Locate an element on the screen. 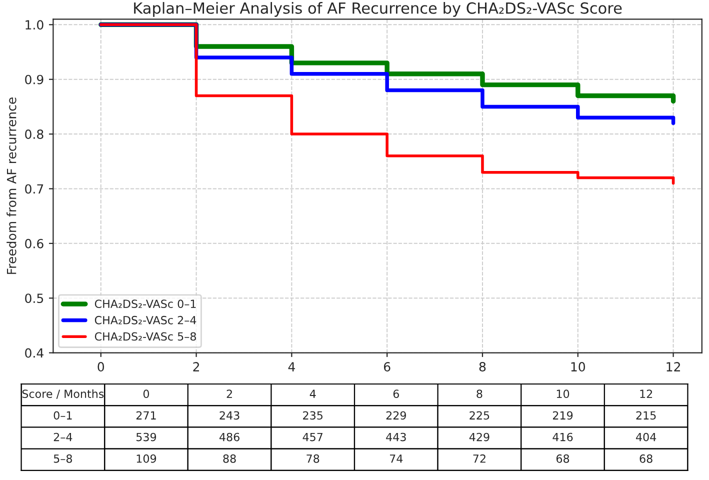 The width and height of the screenshot is (709, 480). y-tick-label: 1.0 is located at coordinates (35, 25).